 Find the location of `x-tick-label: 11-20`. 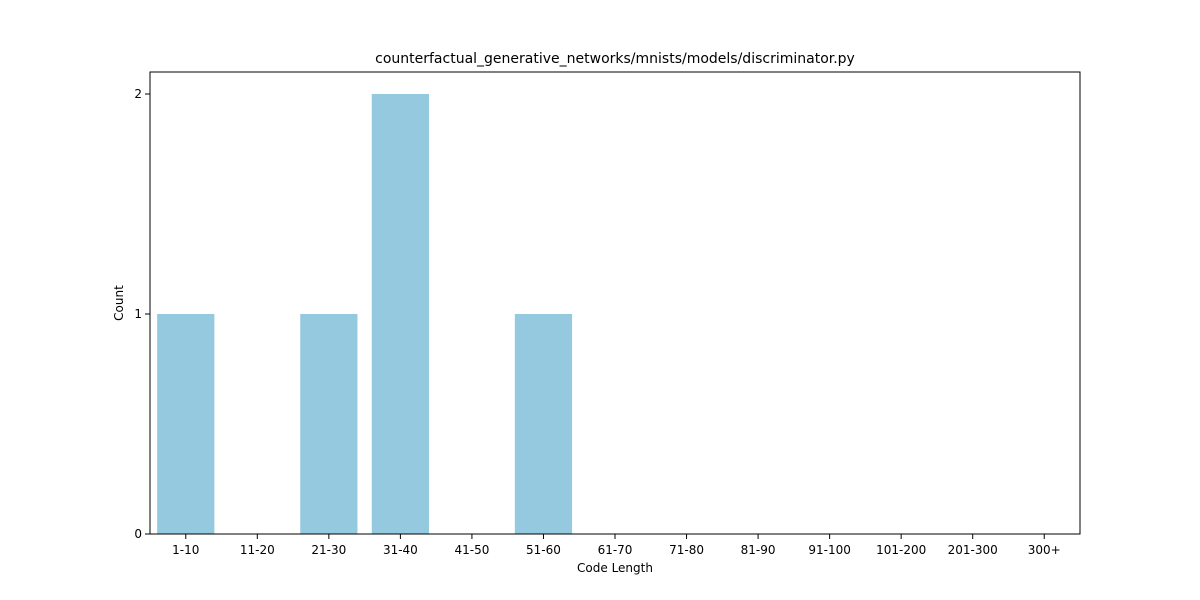

x-tick-label: 11-20 is located at coordinates (257, 550).